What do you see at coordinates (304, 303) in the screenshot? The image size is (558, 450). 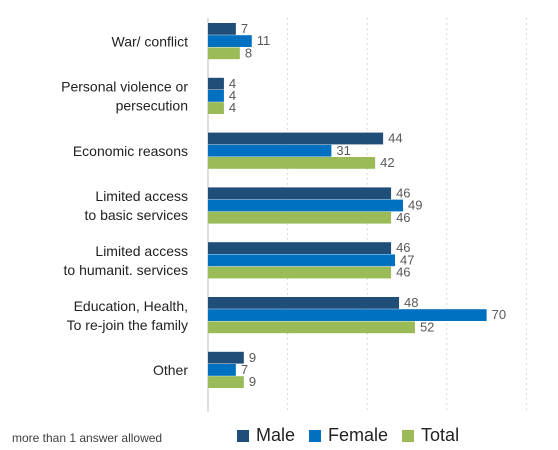 I see `bar-education-health-to-re-join-the-family-male` at bounding box center [304, 303].